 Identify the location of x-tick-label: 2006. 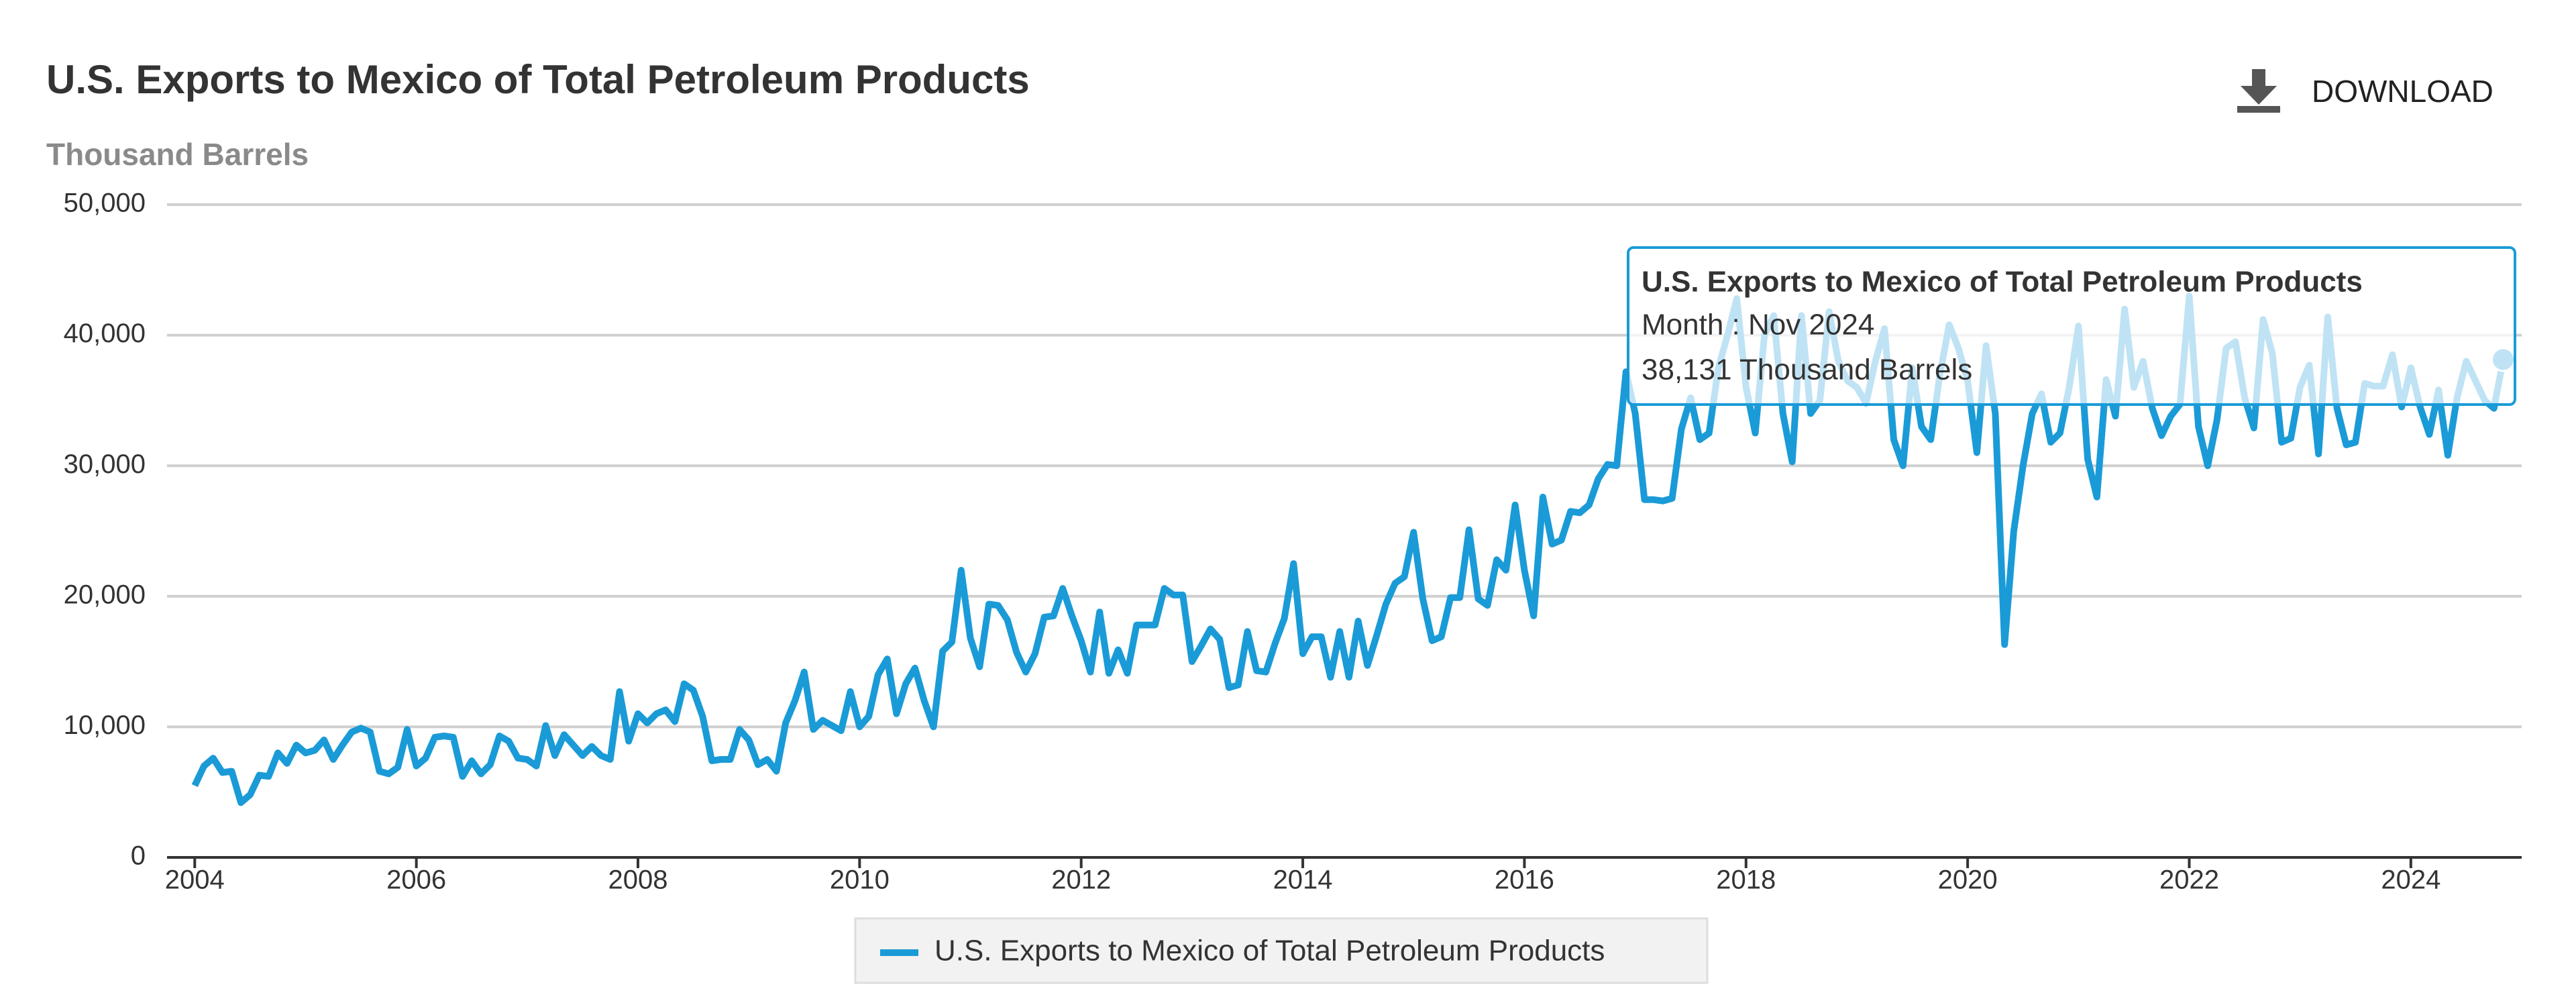
(416, 880).